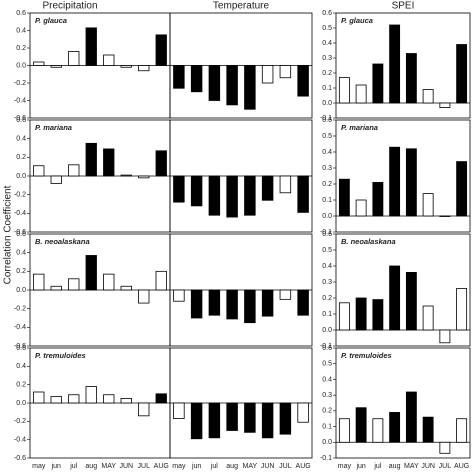  I want to click on x-tick-label: may, so click(39, 466).